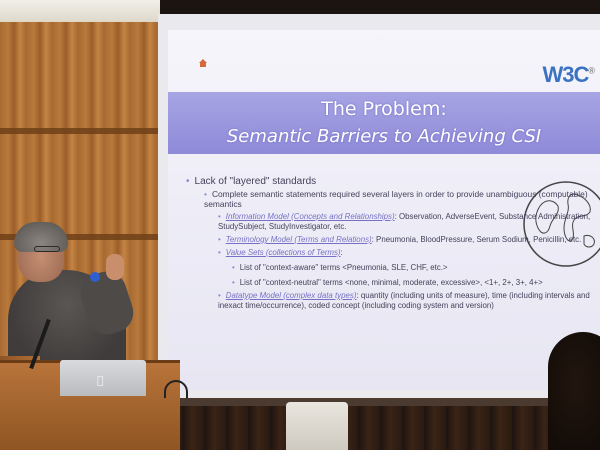 The image size is (600, 450). I want to click on presenter-hand, so click(115, 267).